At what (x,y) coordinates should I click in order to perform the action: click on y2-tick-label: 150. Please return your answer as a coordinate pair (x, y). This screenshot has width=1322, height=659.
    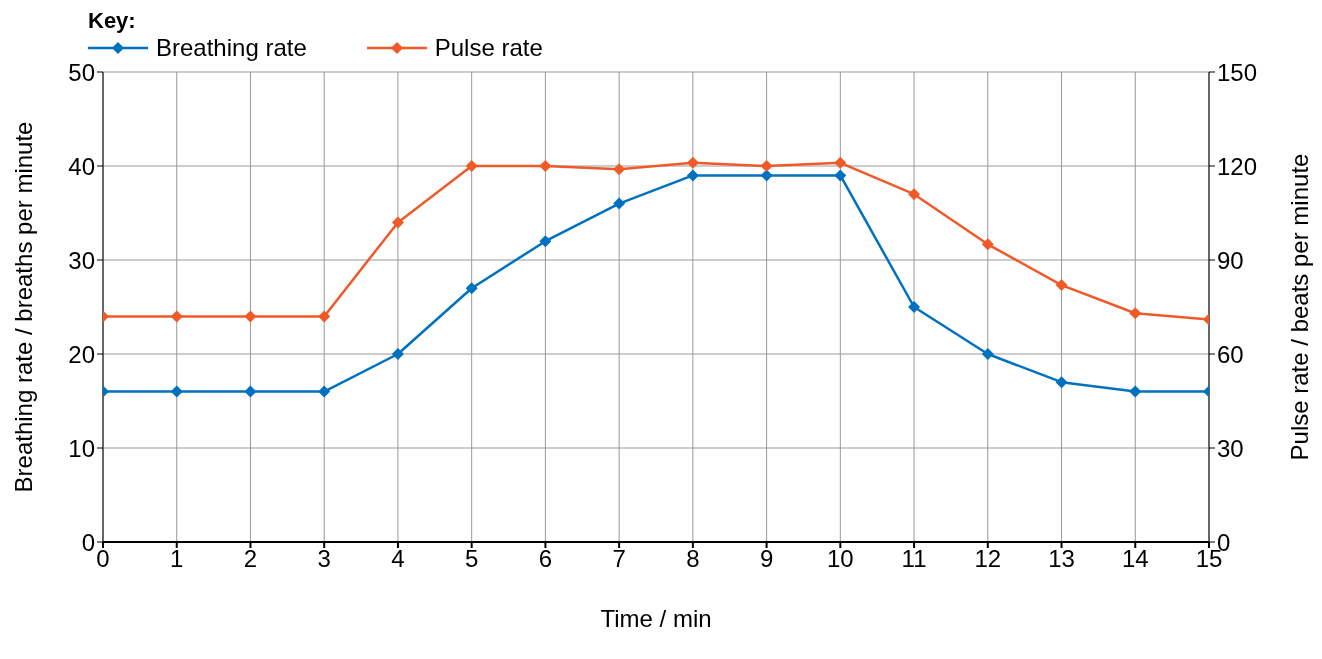
    Looking at the image, I should click on (1237, 72).